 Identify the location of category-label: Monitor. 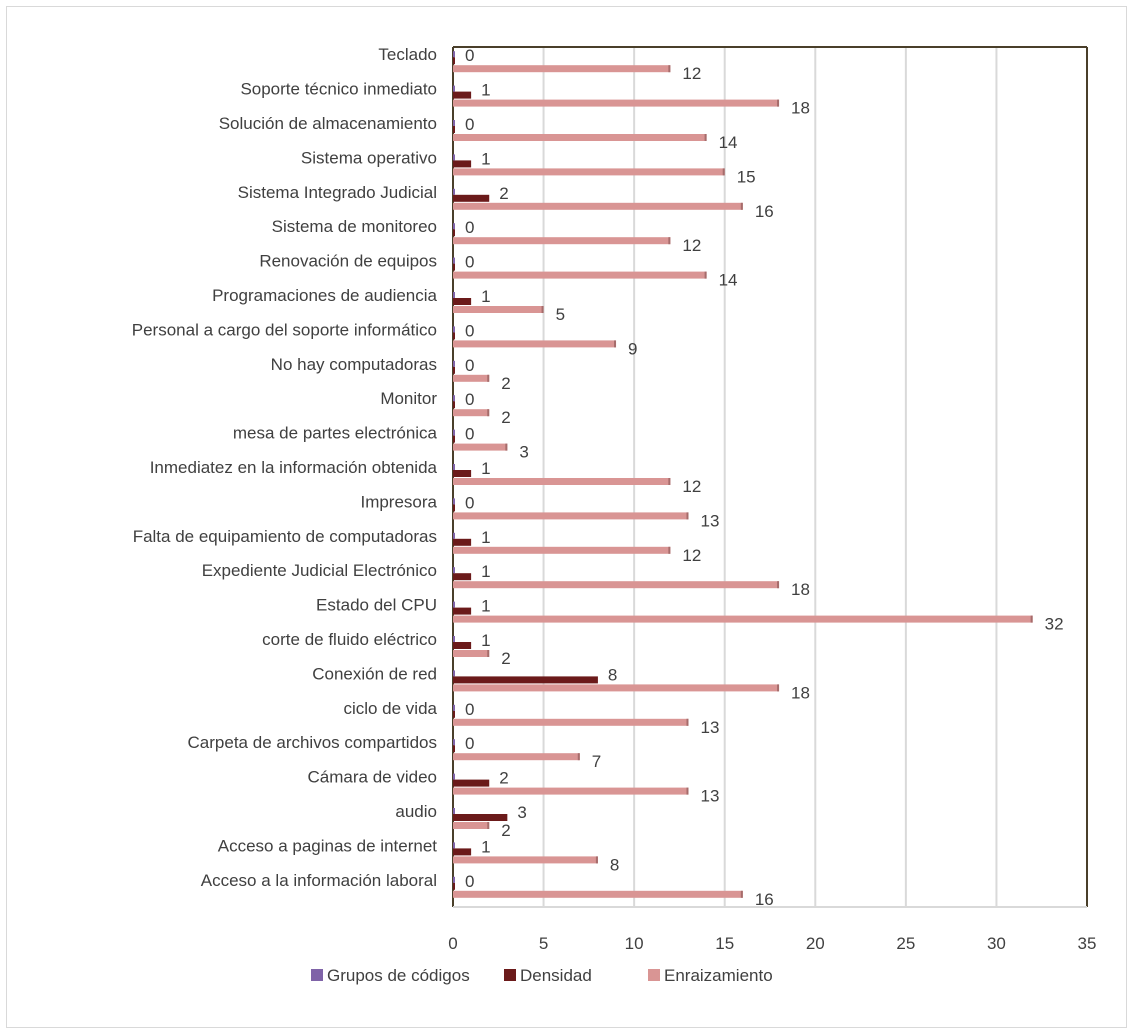
(408, 398).